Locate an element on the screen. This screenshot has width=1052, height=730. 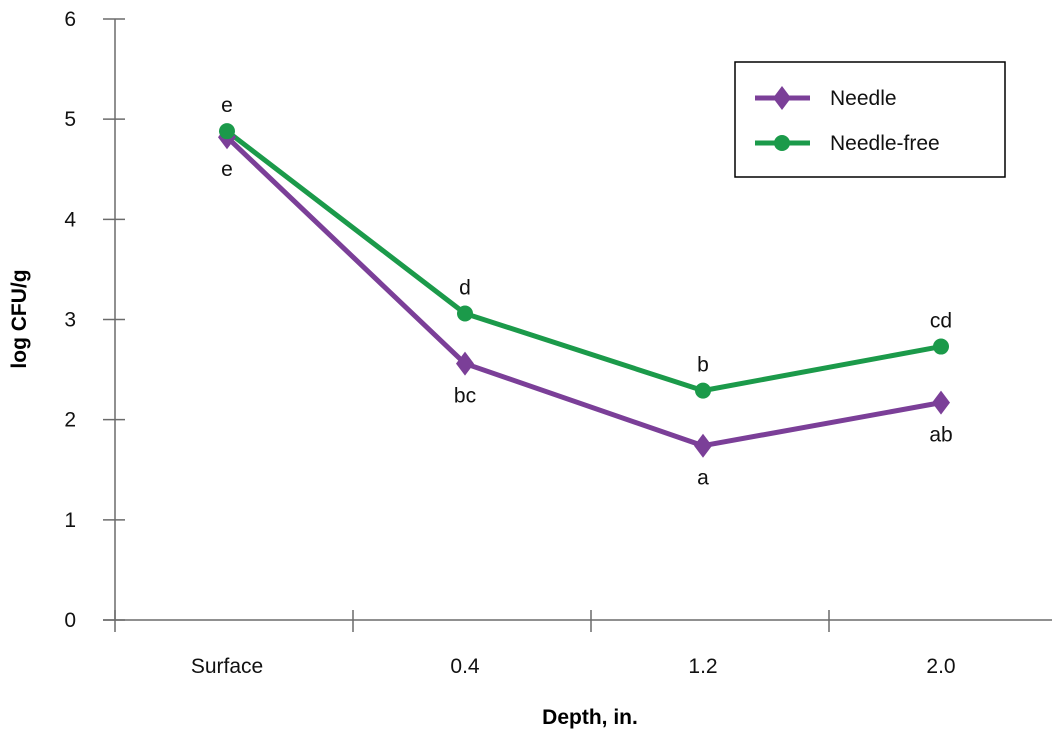
significance-label: d is located at coordinates (465, 287).